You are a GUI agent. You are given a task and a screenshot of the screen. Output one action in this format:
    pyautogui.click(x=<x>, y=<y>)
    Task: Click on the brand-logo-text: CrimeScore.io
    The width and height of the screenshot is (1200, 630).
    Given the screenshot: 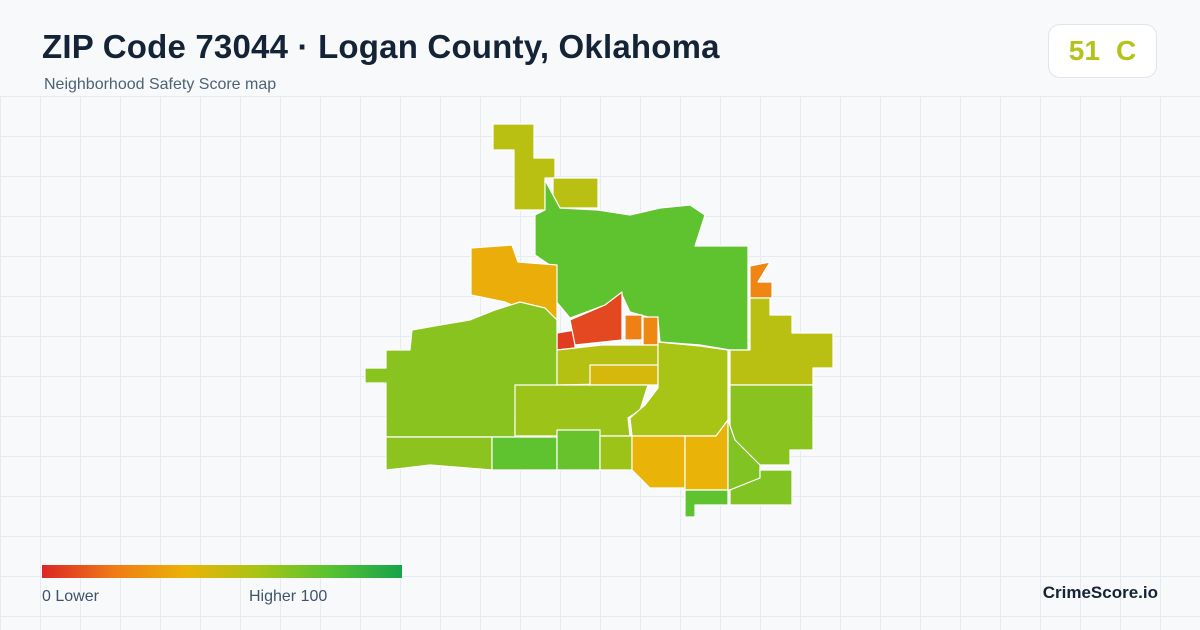 What is the action you would take?
    pyautogui.click(x=1100, y=592)
    